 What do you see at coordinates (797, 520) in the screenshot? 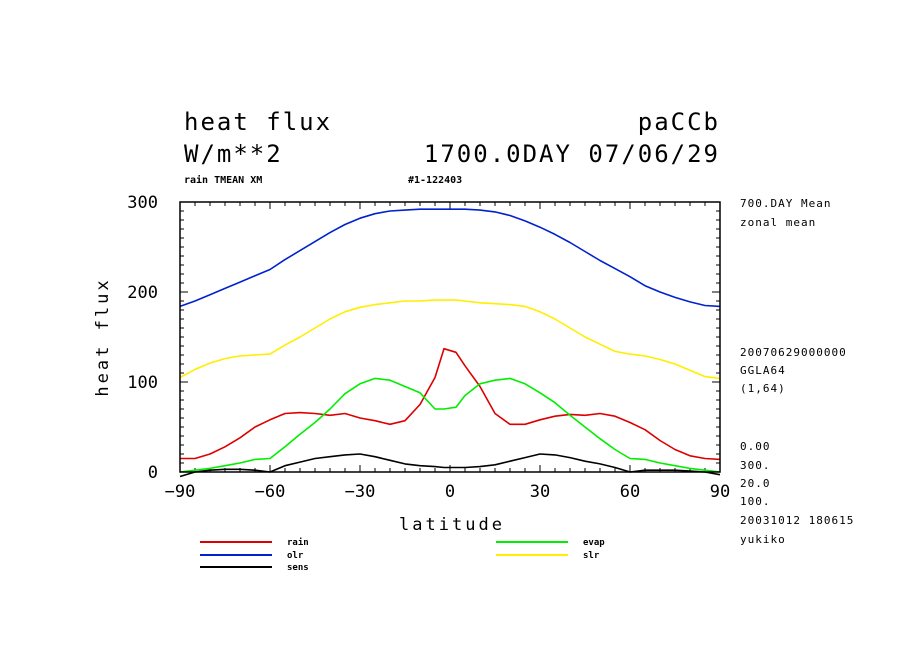
I see `side-info-bot-4: 20031012 180615` at bounding box center [797, 520].